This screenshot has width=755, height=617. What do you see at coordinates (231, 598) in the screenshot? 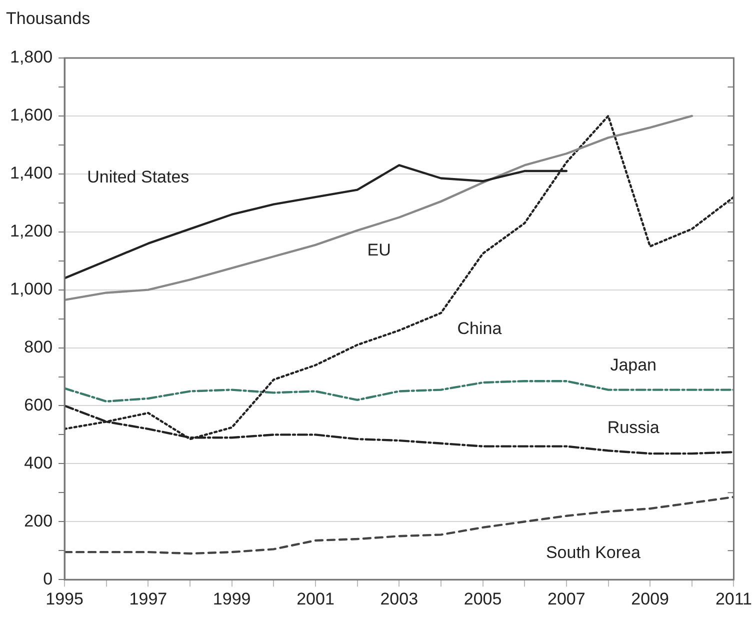
I see `x-tick-label: 1999` at bounding box center [231, 598].